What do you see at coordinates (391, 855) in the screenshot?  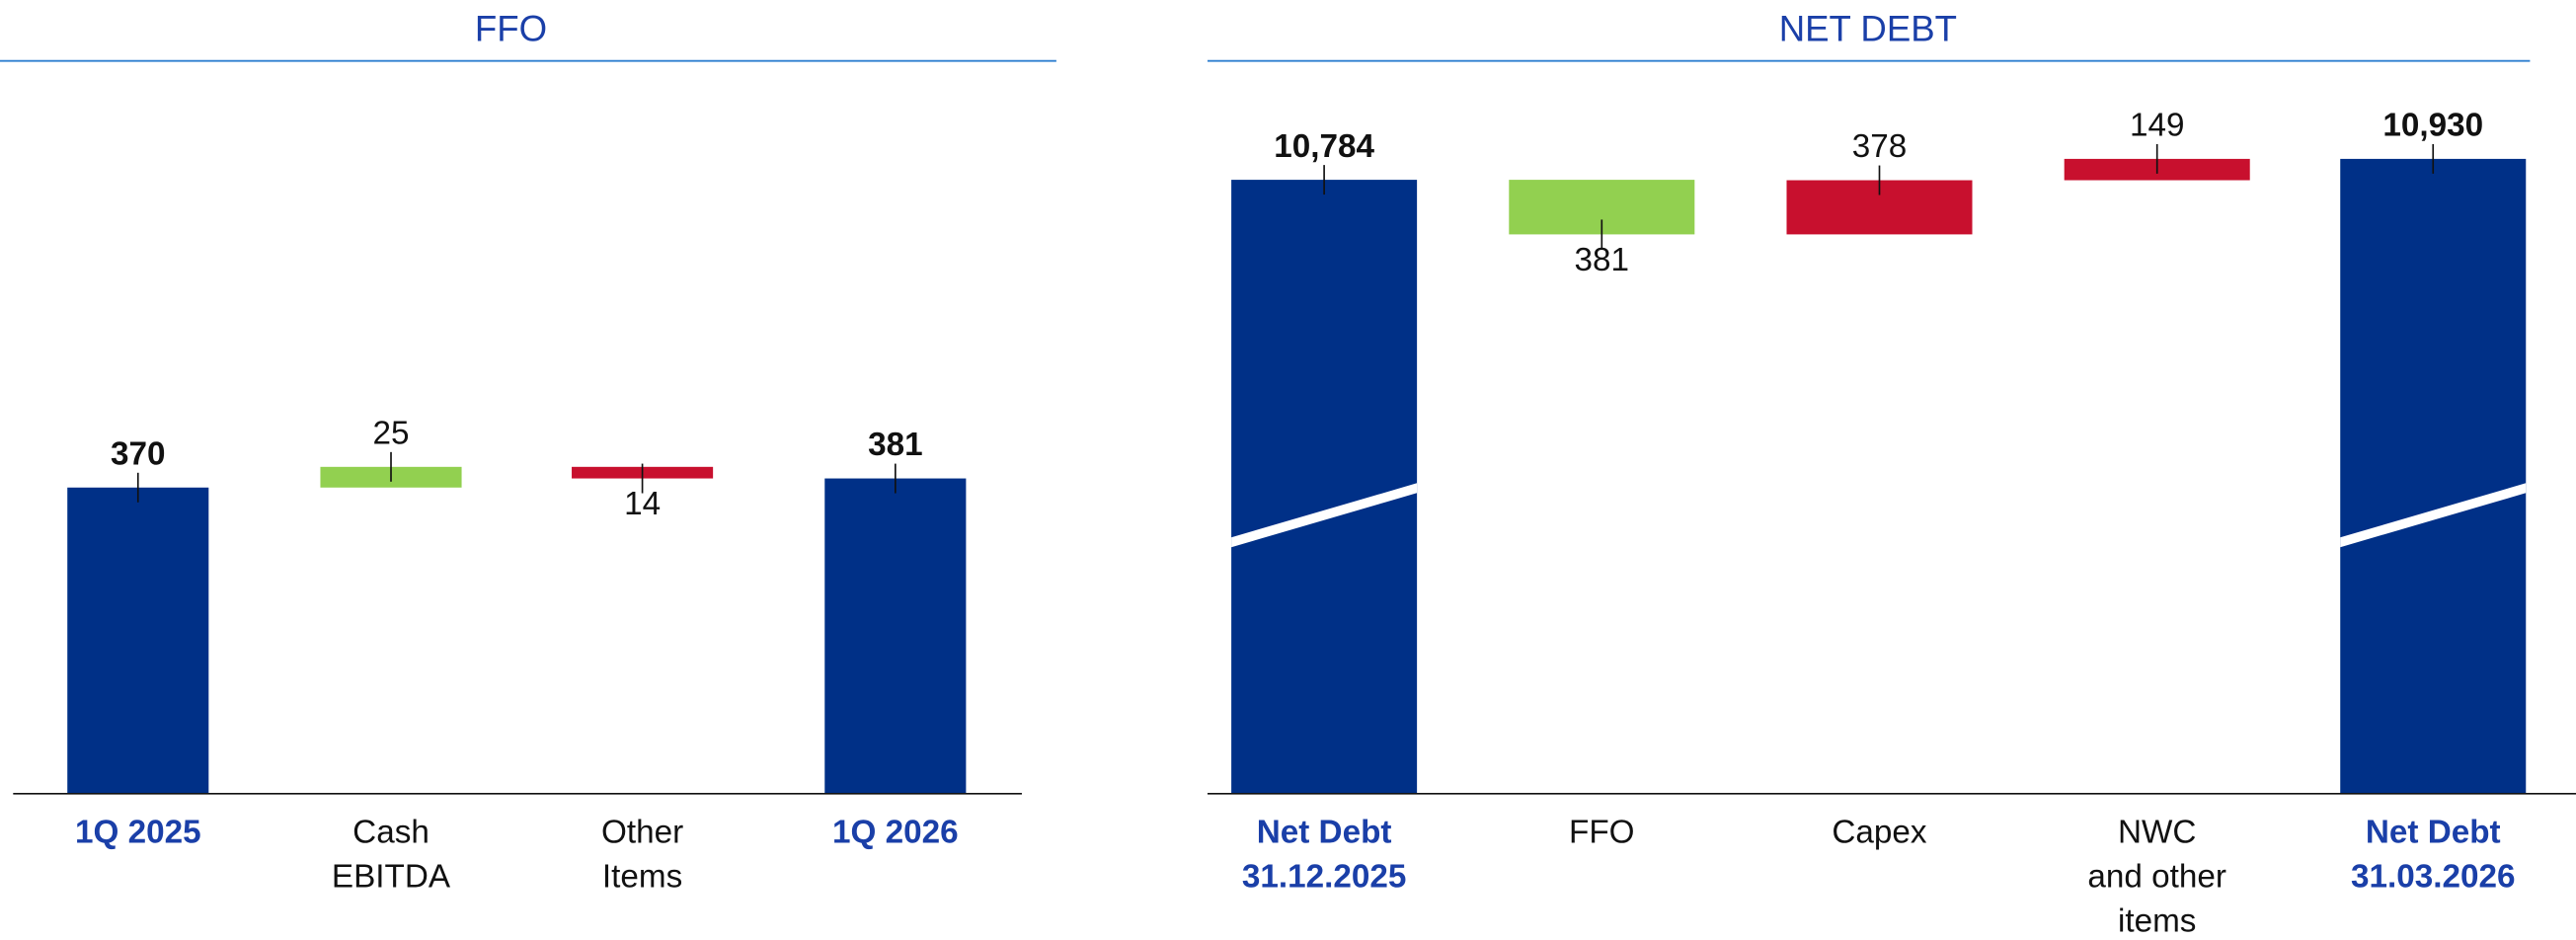 I see `x-tick-label: Cash EBITDA` at bounding box center [391, 855].